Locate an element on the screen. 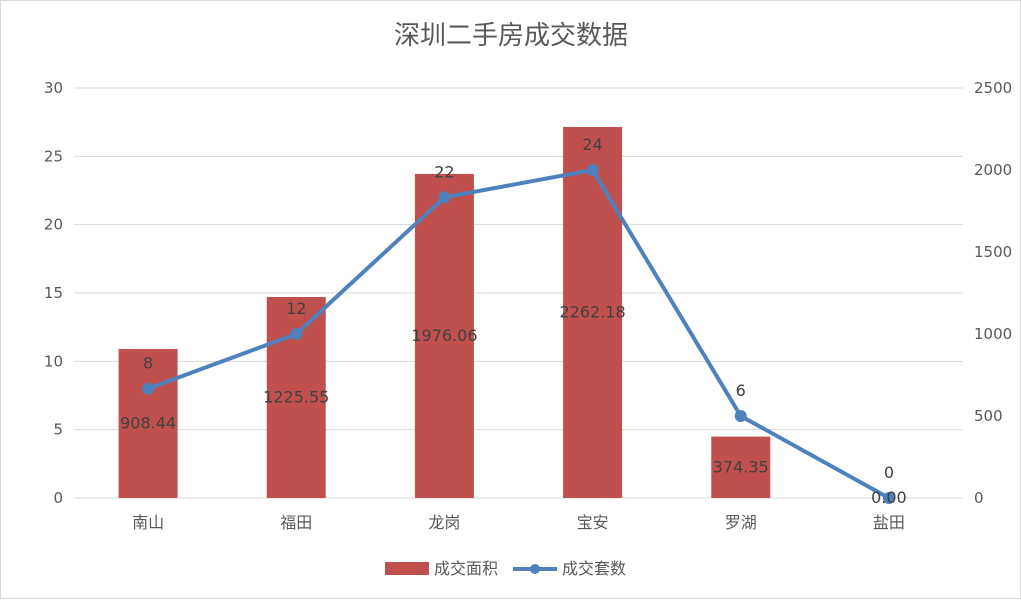 The height and width of the screenshot is (600, 1021). left-axis: 0 5 10 15 20 25 30 is located at coordinates (53, 293).